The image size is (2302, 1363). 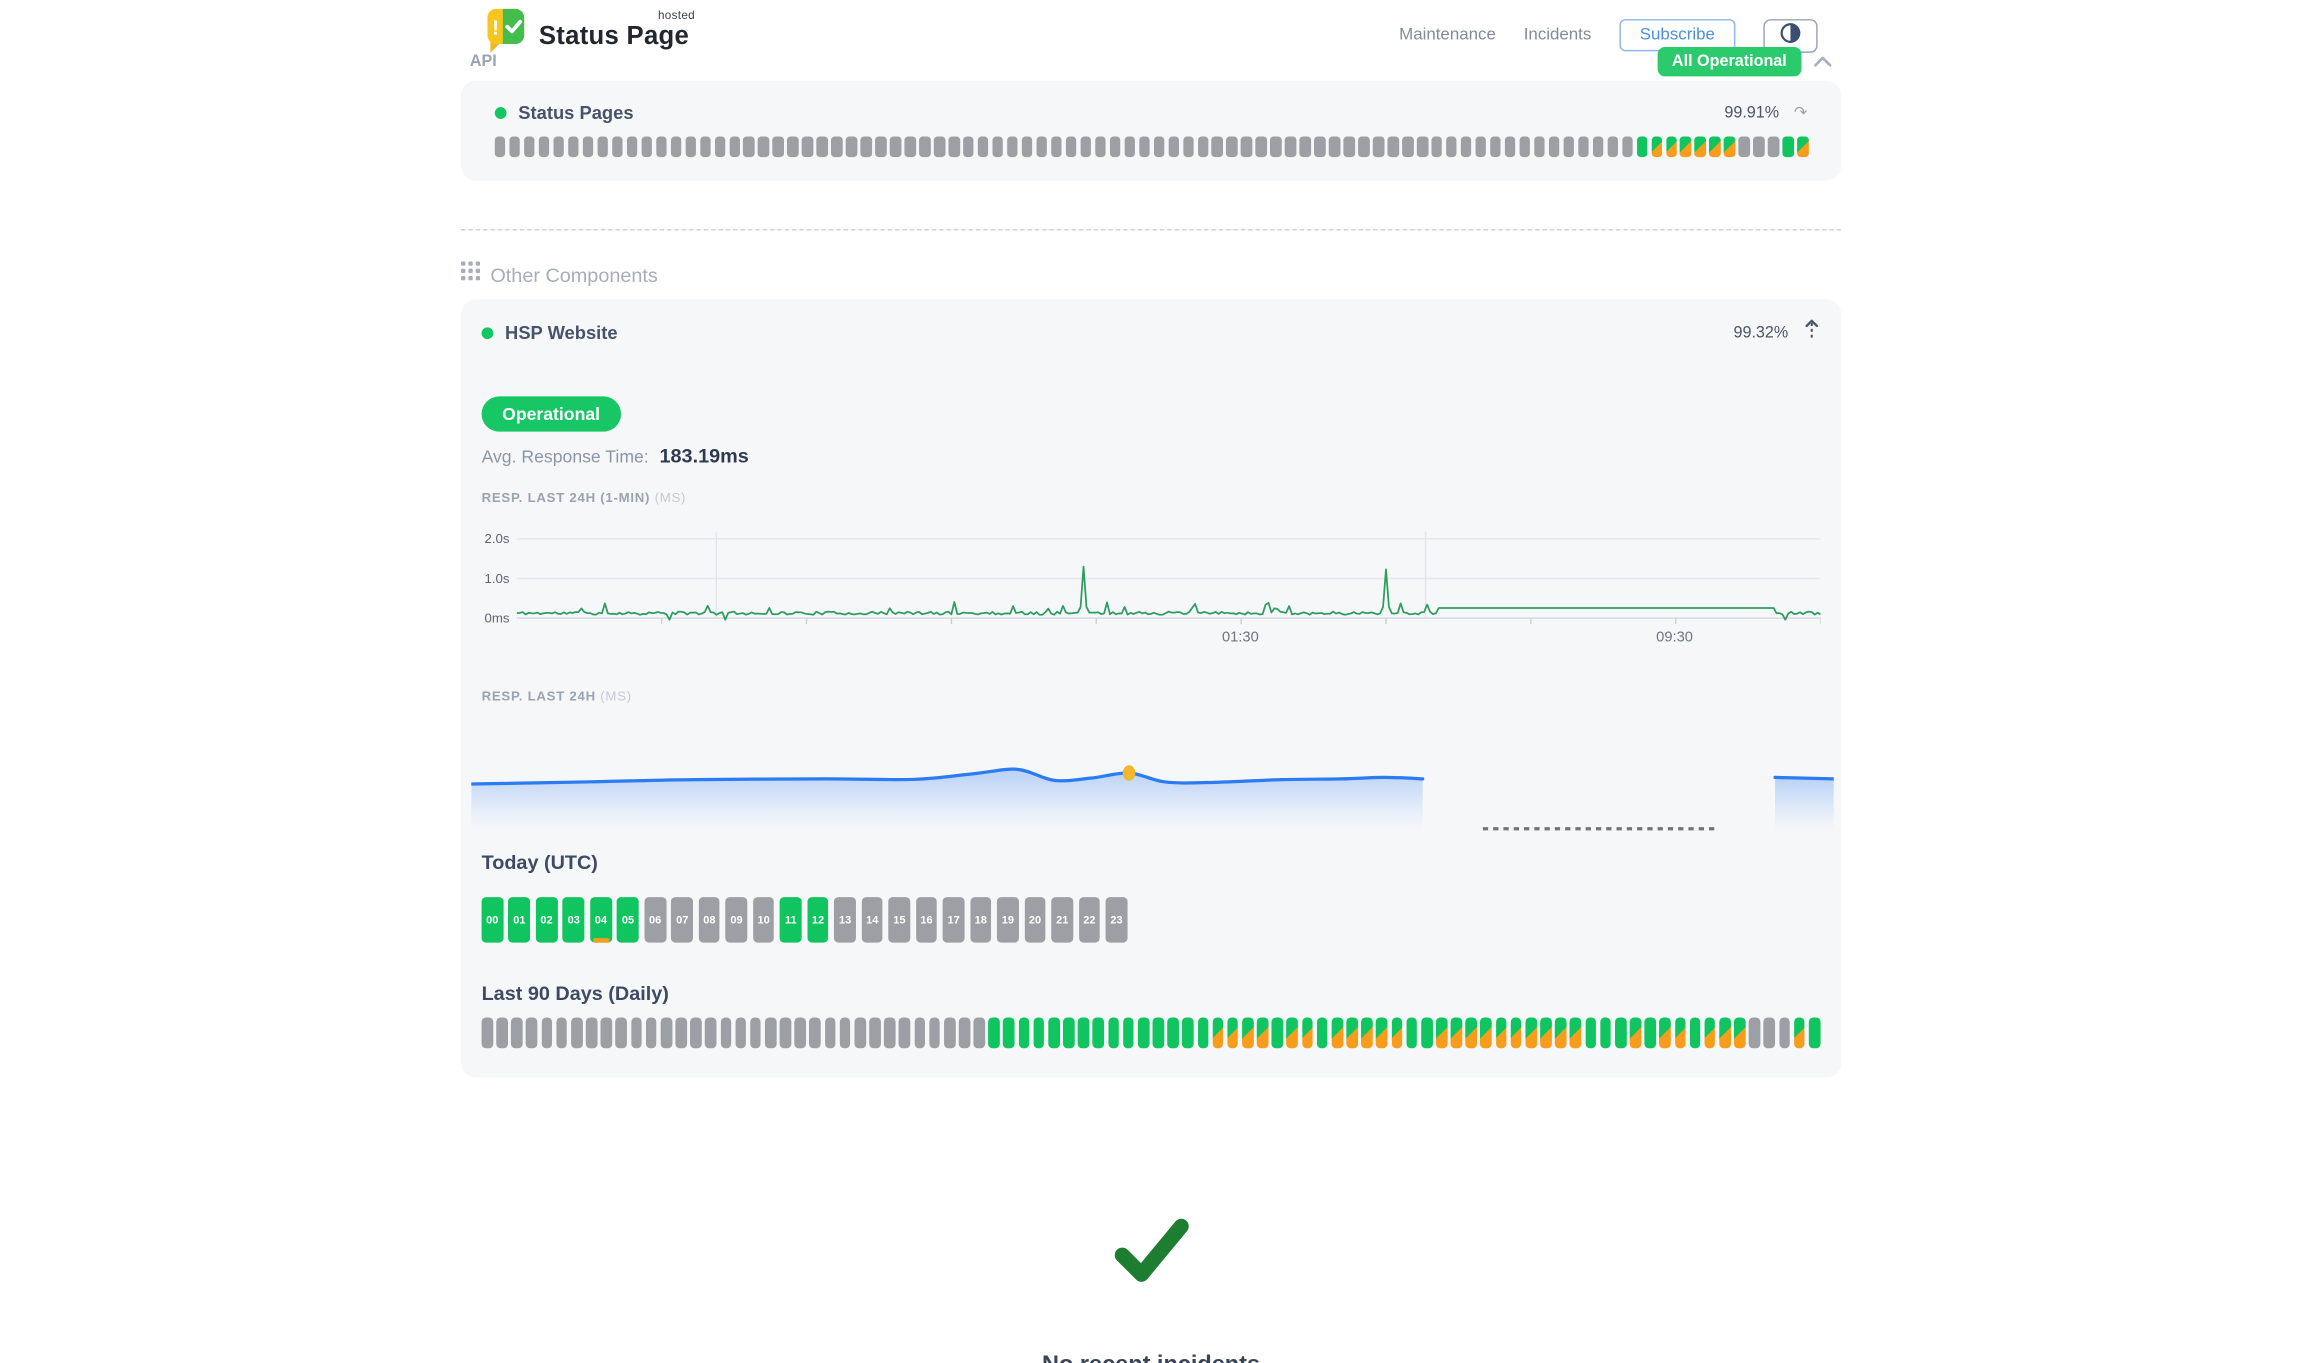 I want to click on refresh-icon: ↷, so click(x=1800, y=112).